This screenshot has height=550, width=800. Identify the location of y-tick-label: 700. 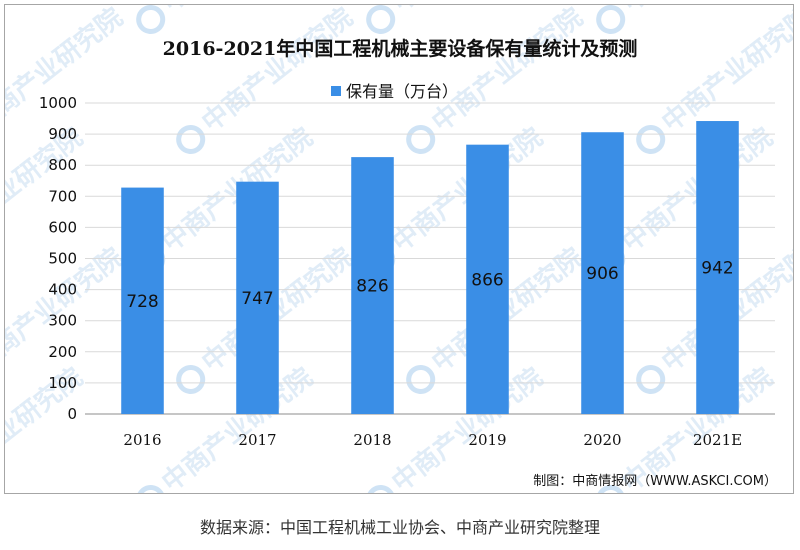
(62, 196).